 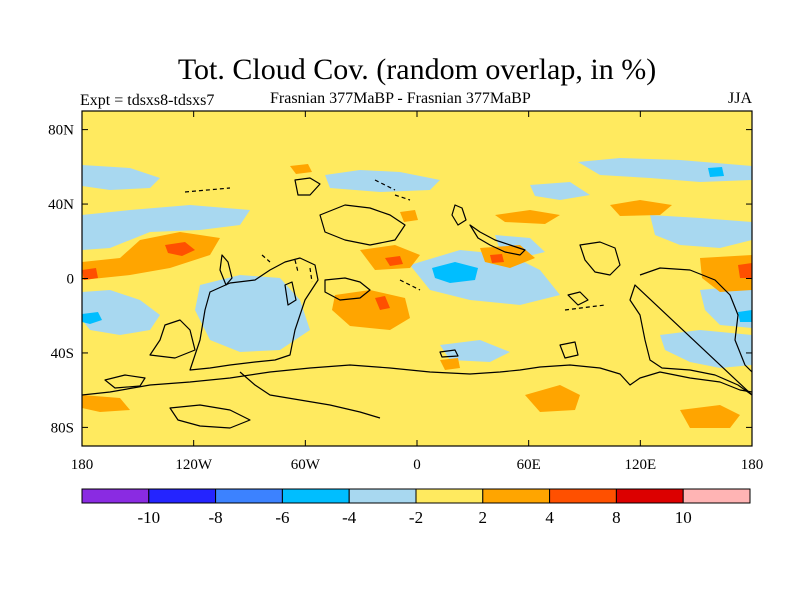 I want to click on coastline-gondwana-south, so click(x=417, y=380).